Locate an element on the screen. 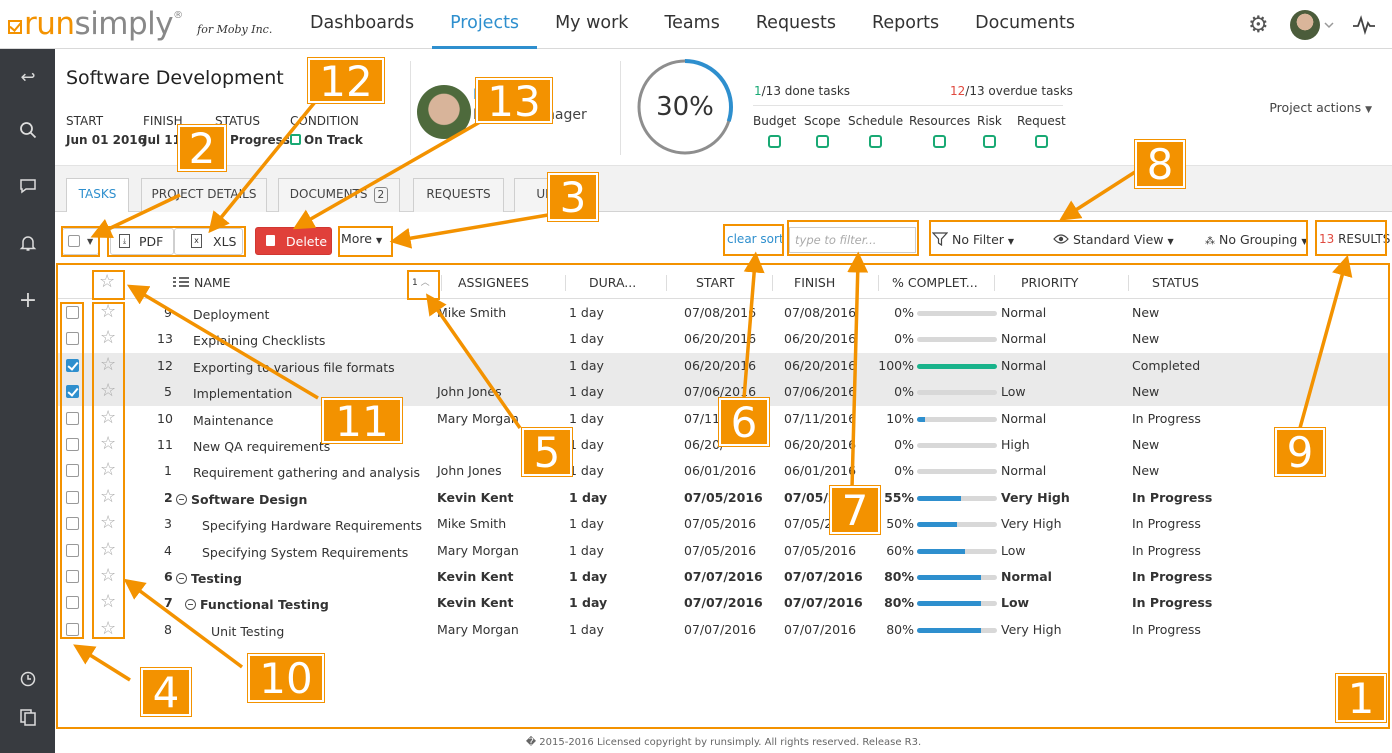 This screenshot has width=1392, height=753. user-avatar is located at coordinates (1305, 24).